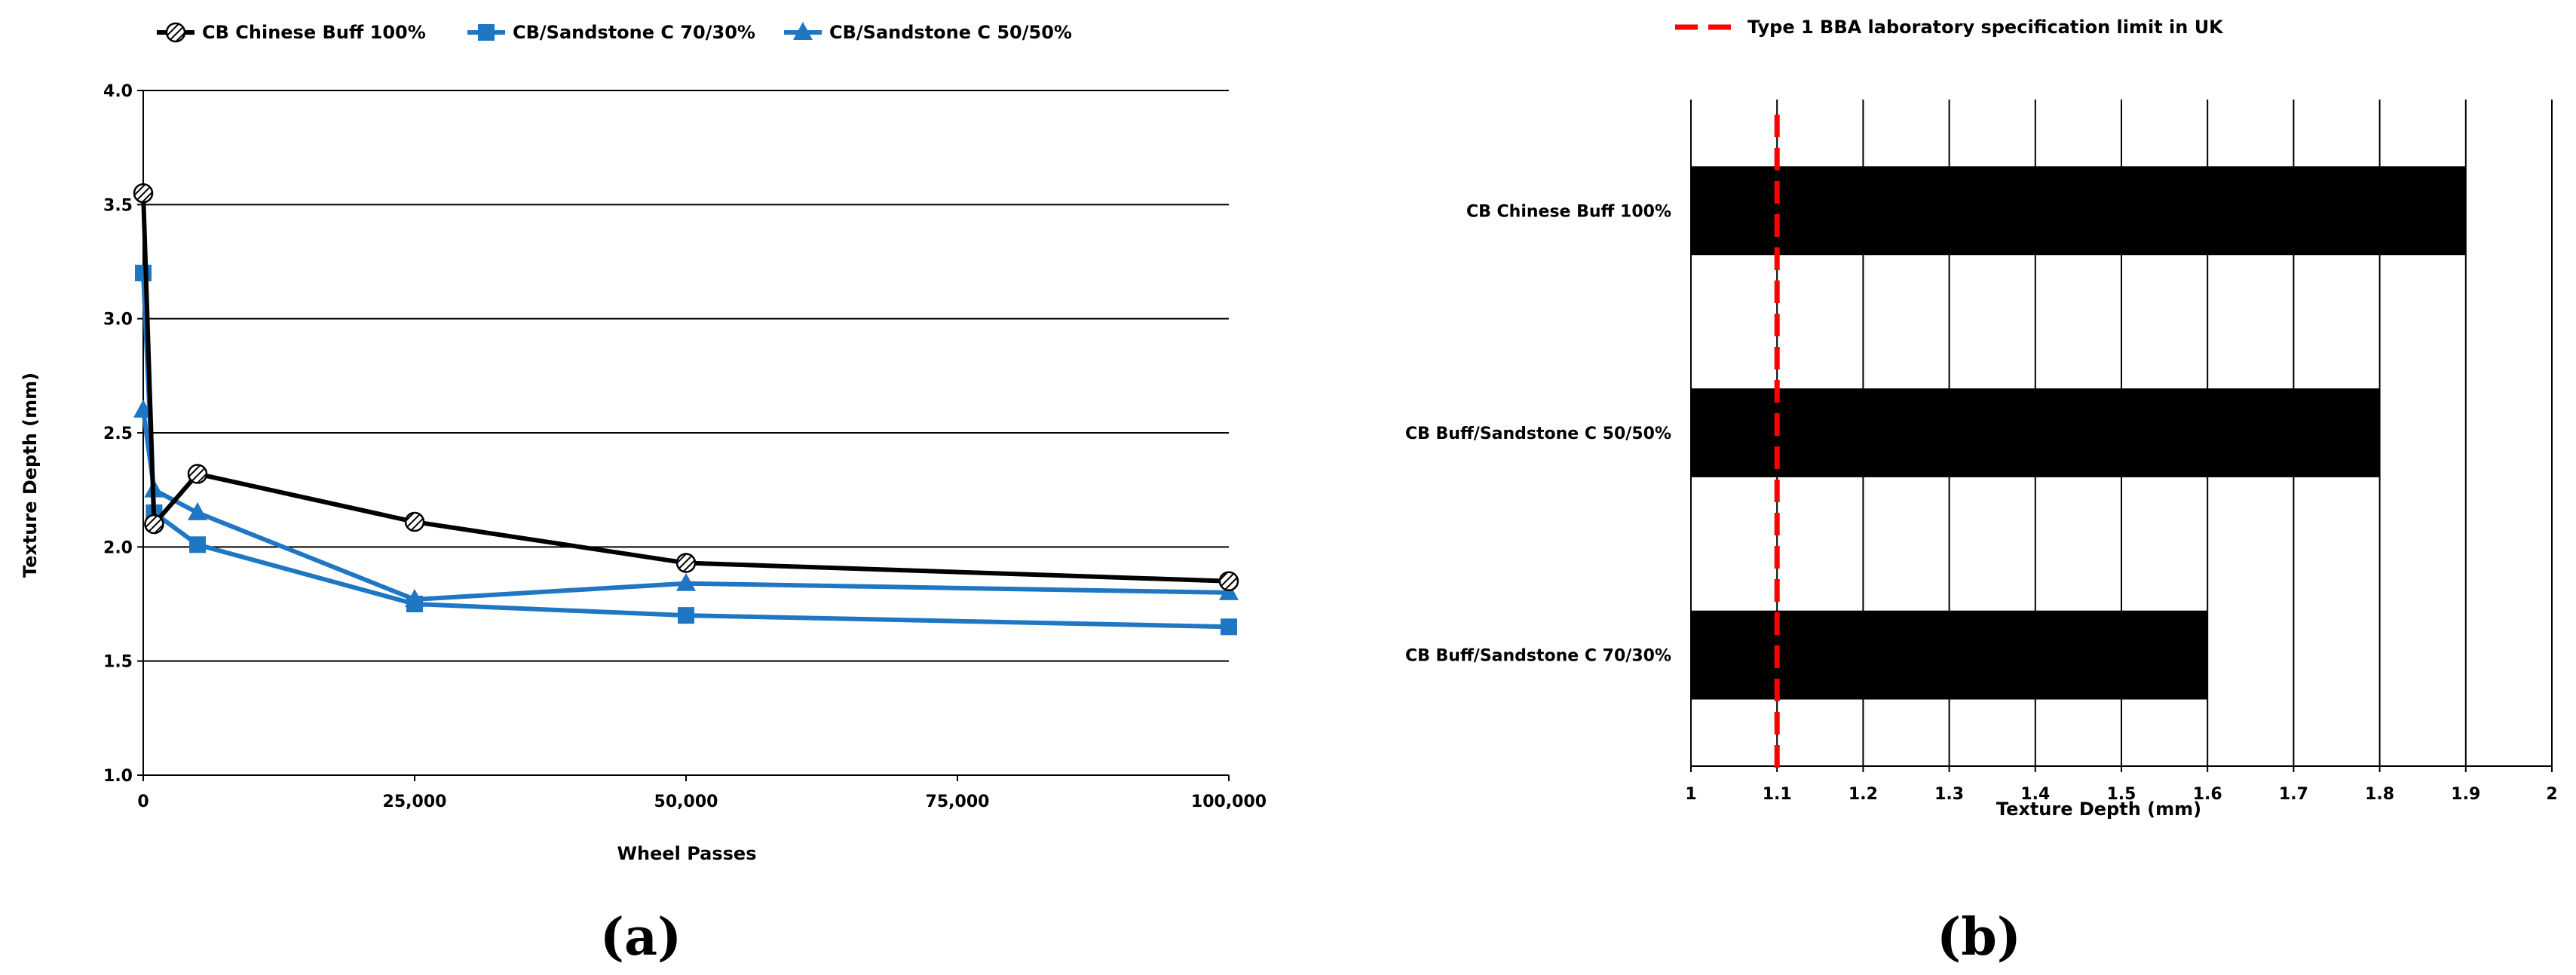 This screenshot has height=975, width=2576. Describe the element at coordinates (950, 32) in the screenshot. I see `legend-label: CB/Sandstone C 50/50%` at that location.